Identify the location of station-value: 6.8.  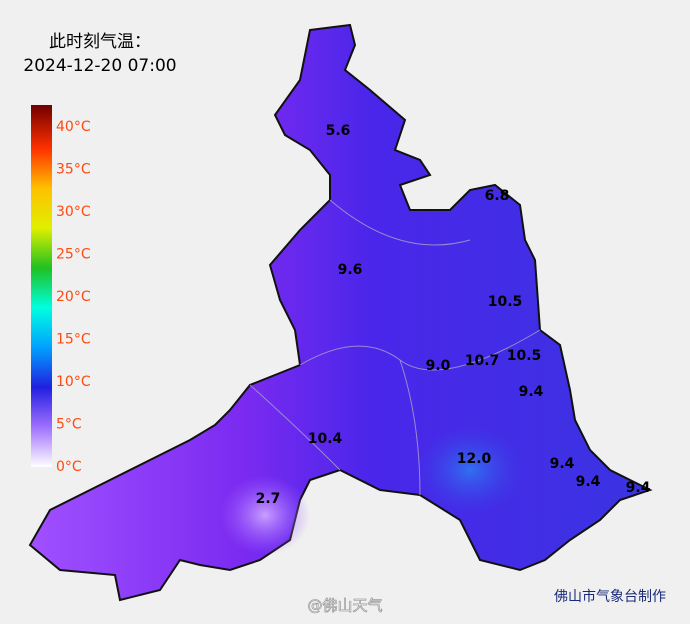
(497, 196).